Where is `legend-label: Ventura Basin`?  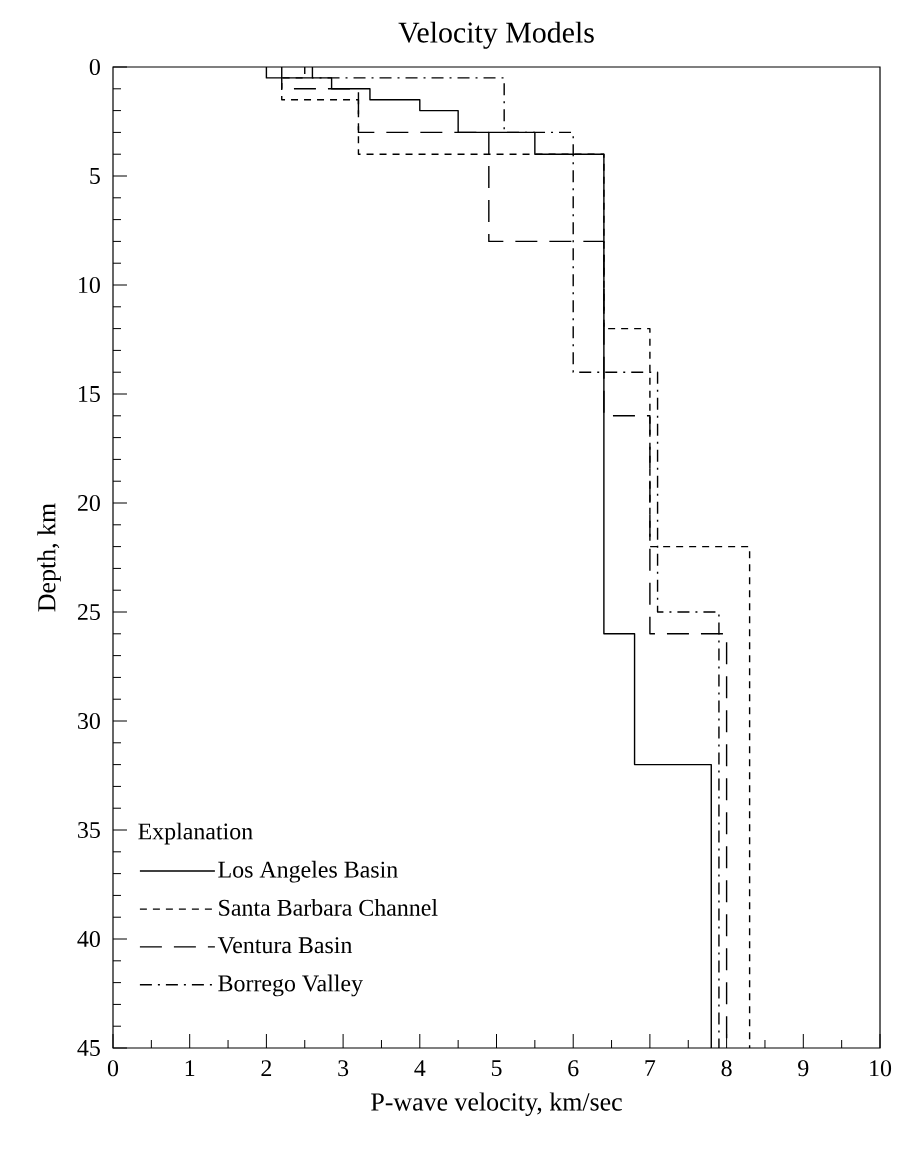 legend-label: Ventura Basin is located at coordinates (285, 945).